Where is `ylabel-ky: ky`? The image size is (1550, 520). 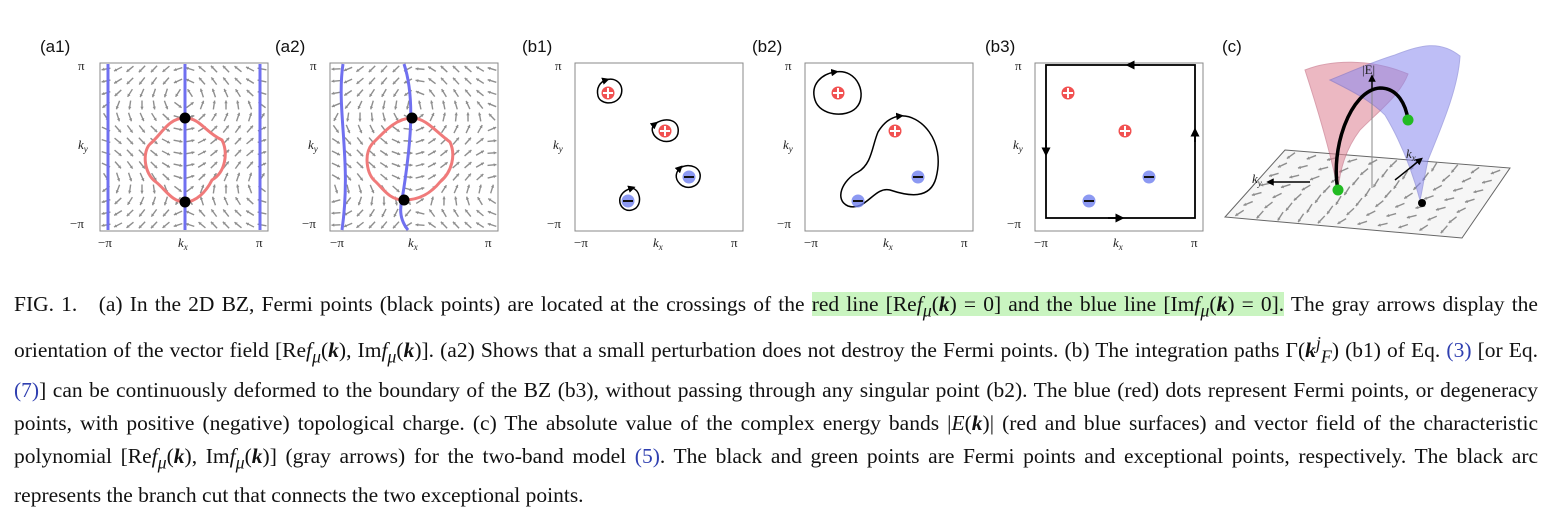 ylabel-ky: ky is located at coordinates (788, 145).